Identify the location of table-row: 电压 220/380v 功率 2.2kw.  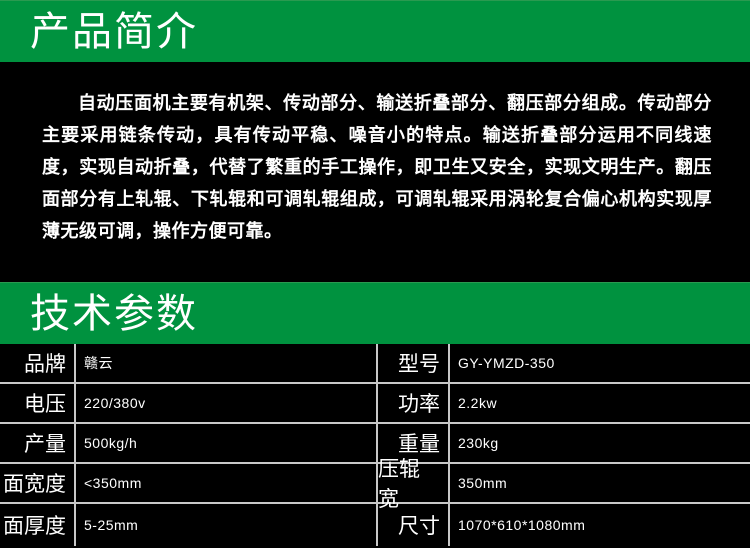
(375, 404).